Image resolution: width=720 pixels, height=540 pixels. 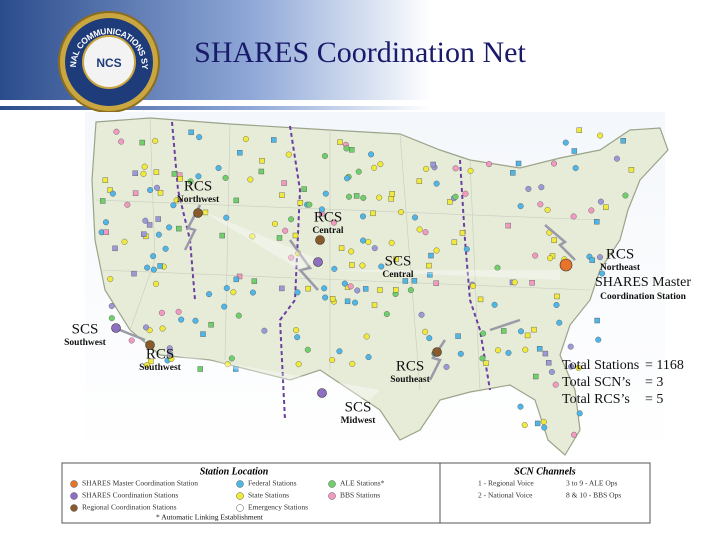 What do you see at coordinates (160, 368) in the screenshot?
I see `station-region: Southwest` at bounding box center [160, 368].